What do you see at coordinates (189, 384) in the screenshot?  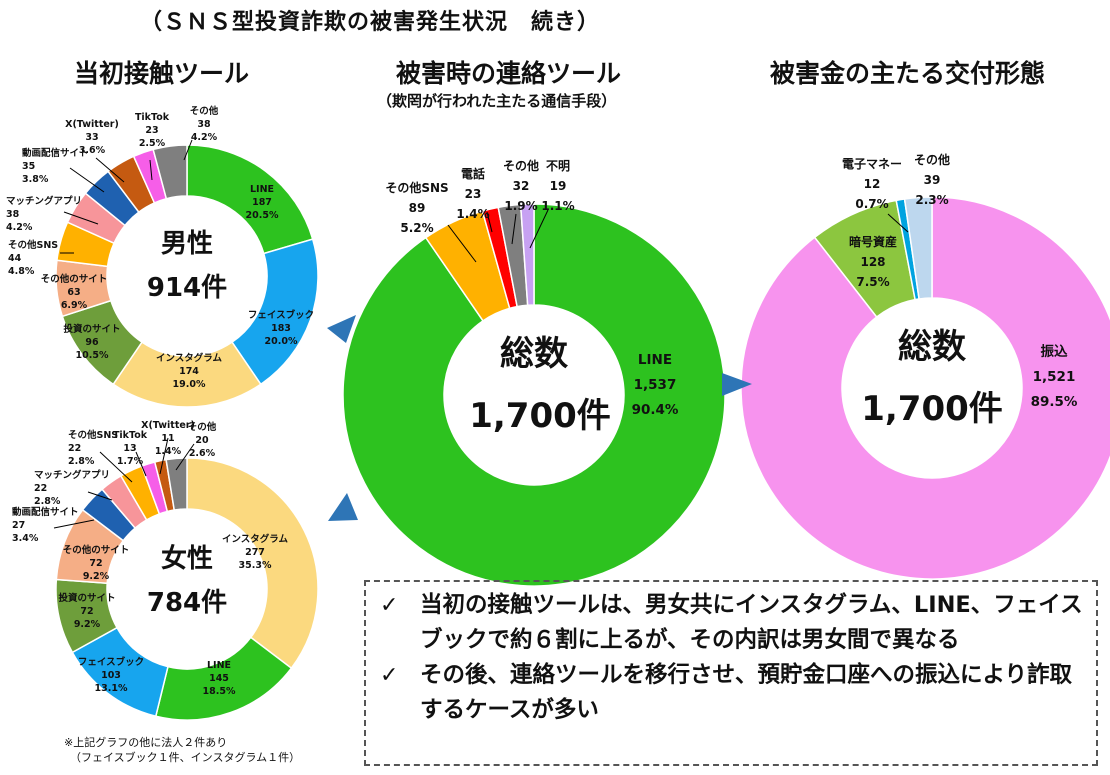 I see `male-label-3-pct: 19.0%` at bounding box center [189, 384].